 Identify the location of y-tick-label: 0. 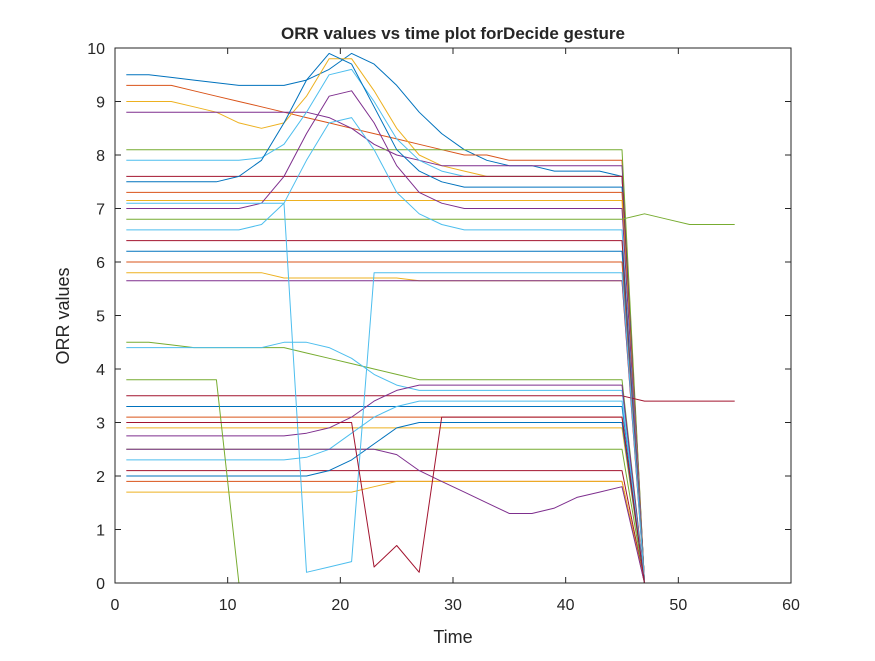
(100, 584).